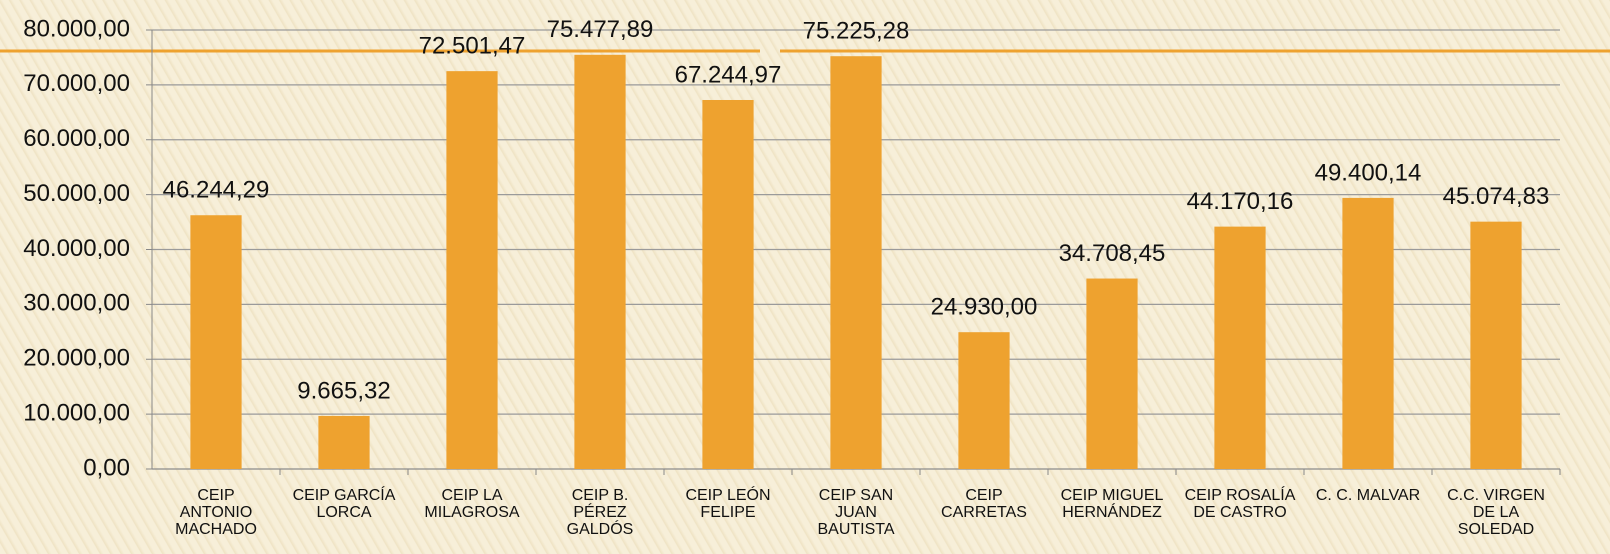  I want to click on x-tick-label: CEIP SAN JUAN BAUTISTA, so click(856, 512).